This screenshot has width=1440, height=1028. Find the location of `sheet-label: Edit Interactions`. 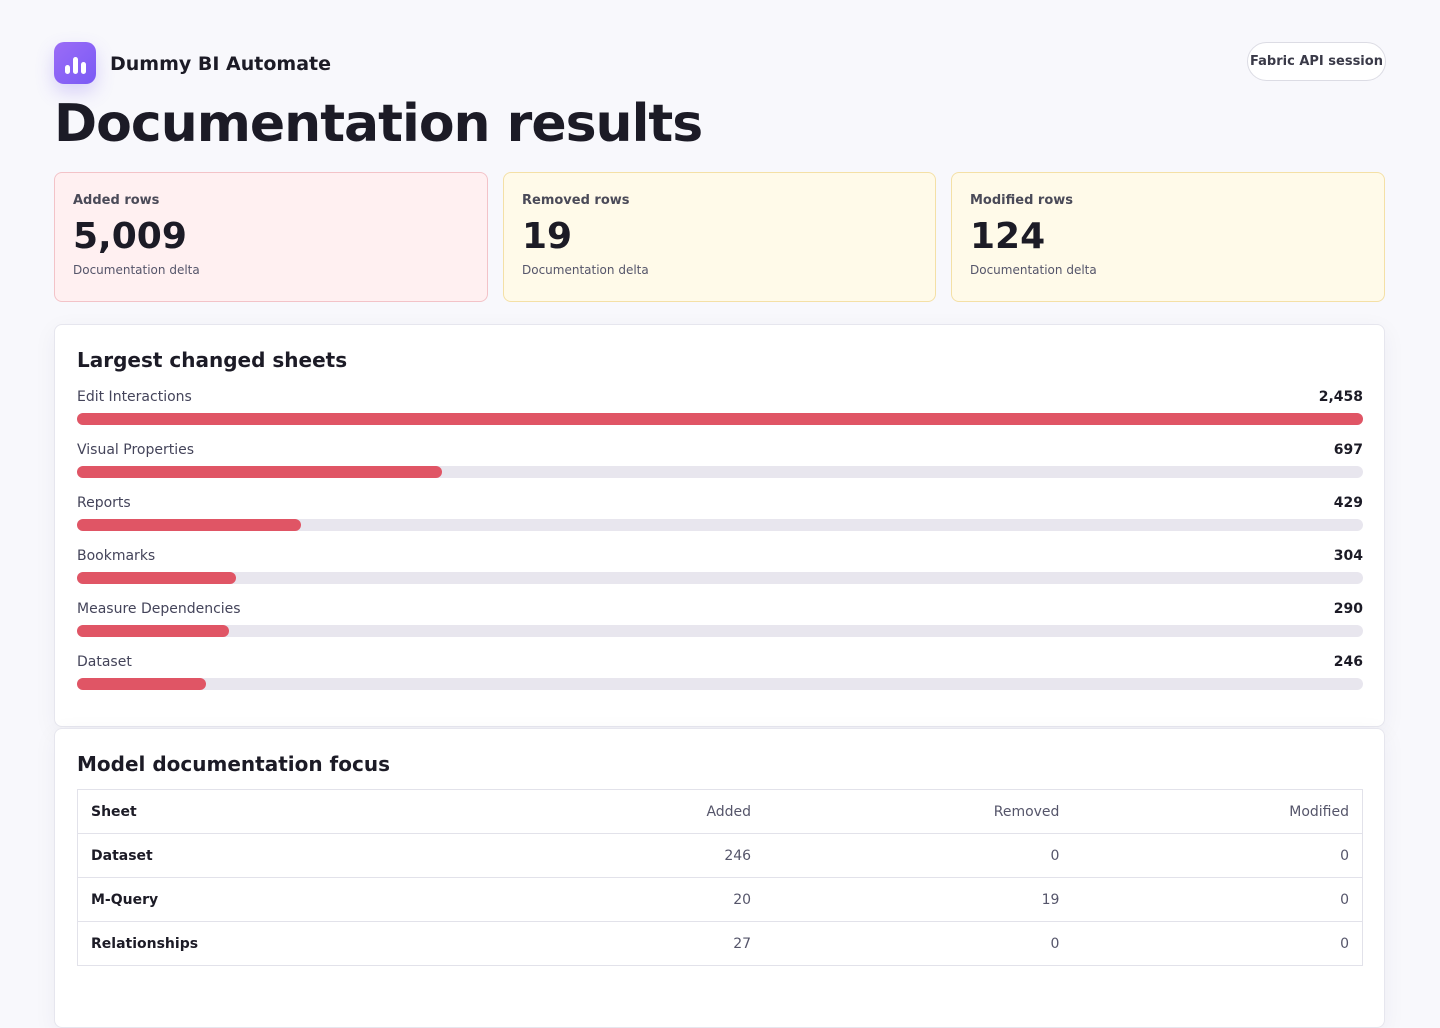

sheet-label: Edit Interactions is located at coordinates (134, 397).